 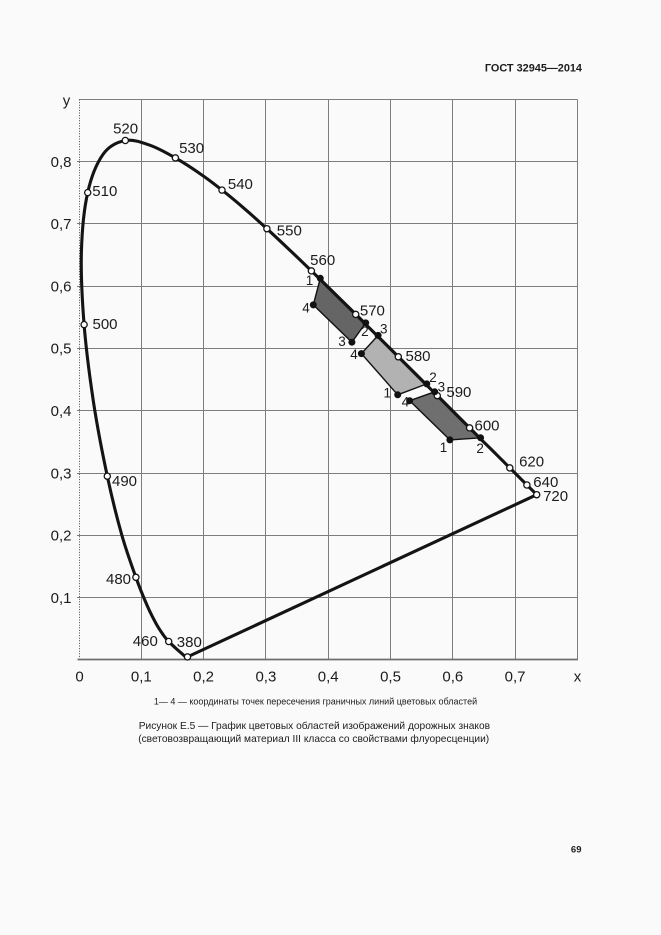 What do you see at coordinates (124, 481) in the screenshot?
I see `svg-text: 490` at bounding box center [124, 481].